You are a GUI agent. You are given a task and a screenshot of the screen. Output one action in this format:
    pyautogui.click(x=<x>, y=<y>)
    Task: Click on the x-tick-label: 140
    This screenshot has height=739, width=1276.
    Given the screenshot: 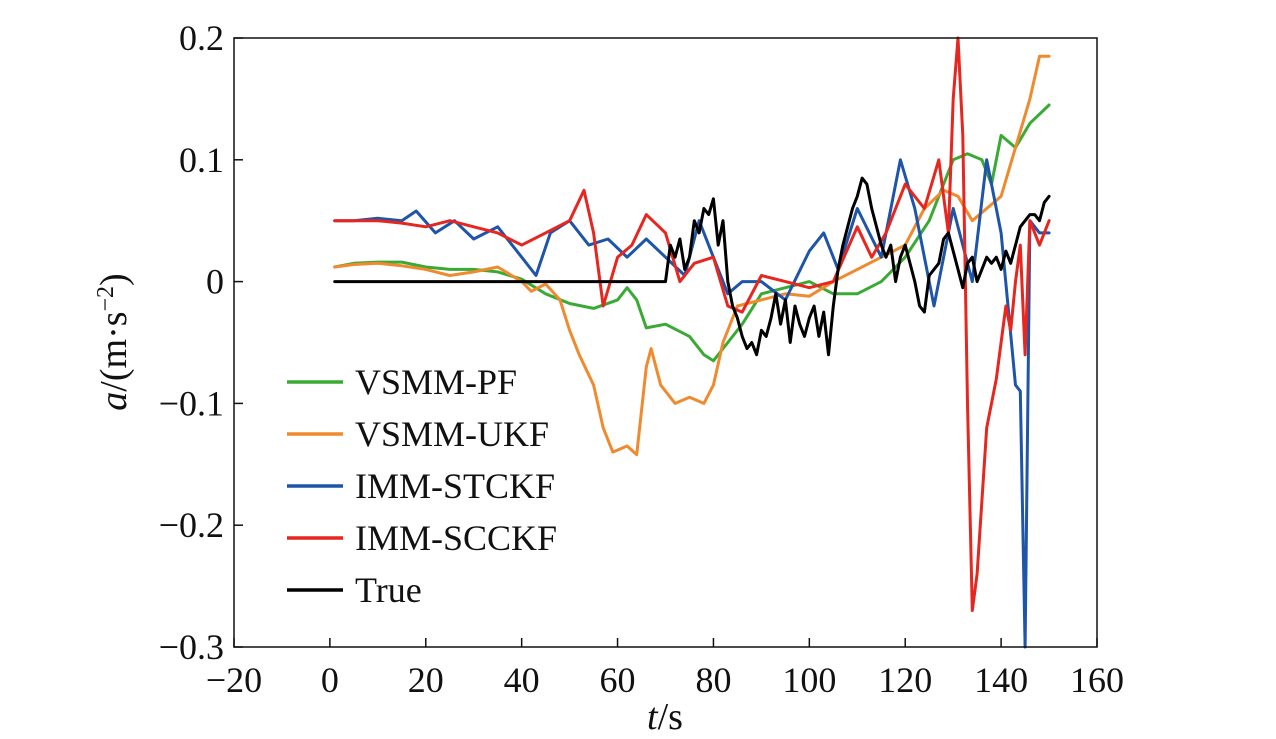 What is the action you would take?
    pyautogui.click(x=1001, y=680)
    